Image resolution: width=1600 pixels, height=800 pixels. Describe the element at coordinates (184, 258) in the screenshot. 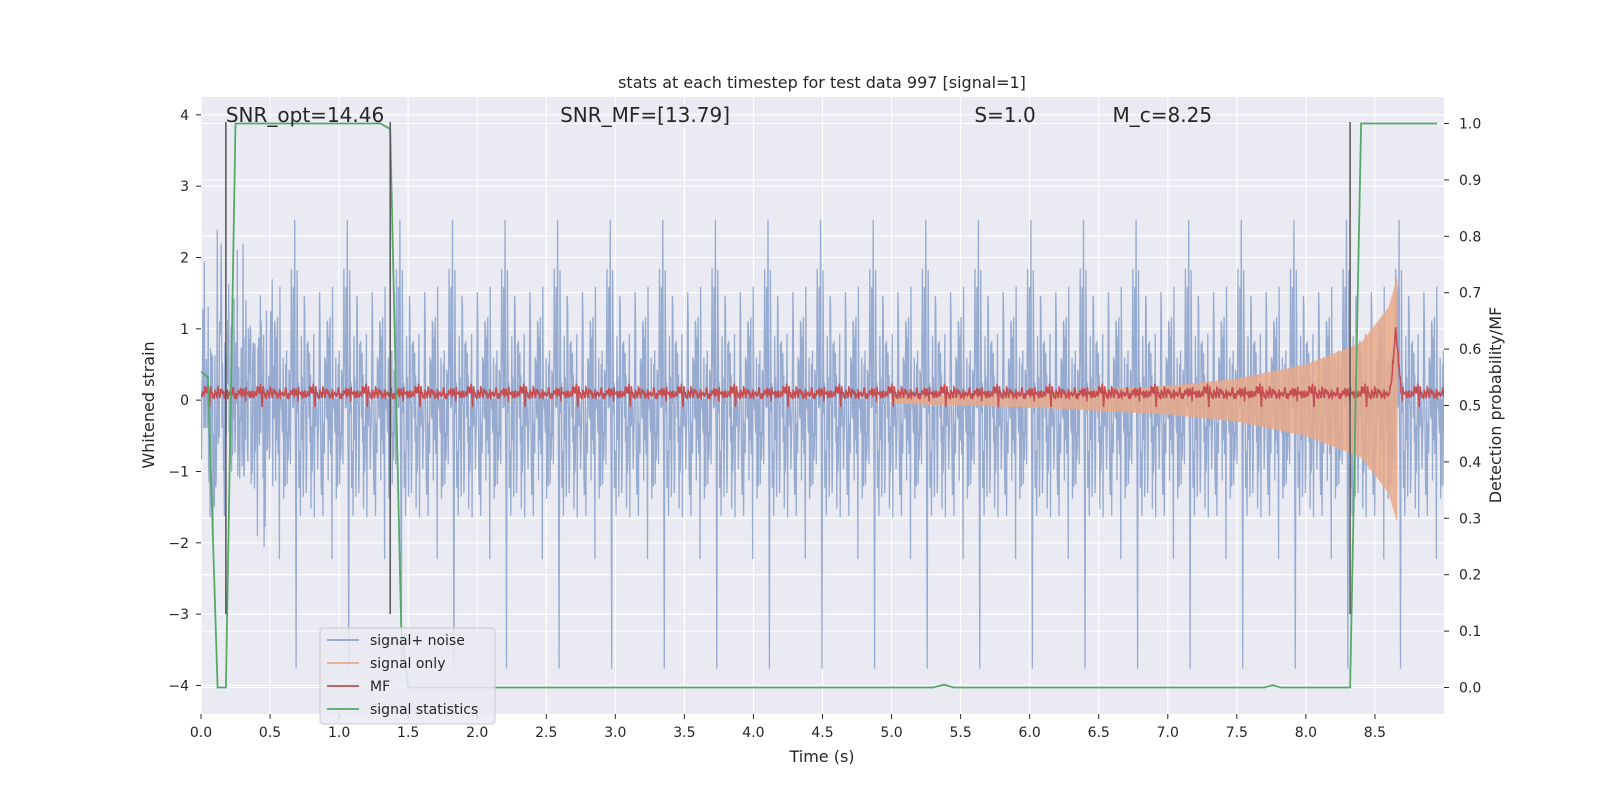

I see `y-tick-label: 2` at that location.